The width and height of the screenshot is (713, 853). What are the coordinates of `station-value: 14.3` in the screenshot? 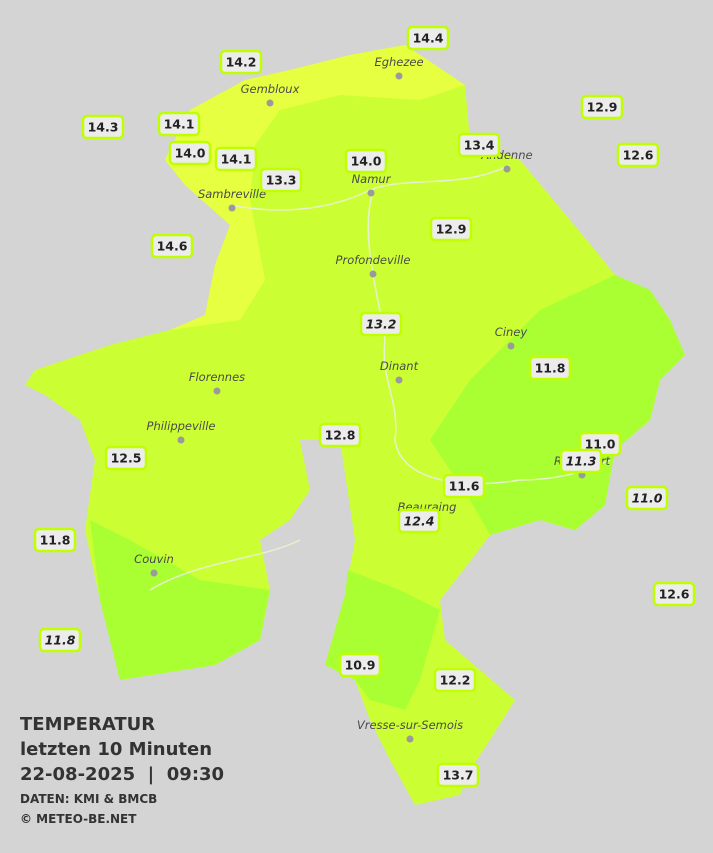 It's located at (103, 127).